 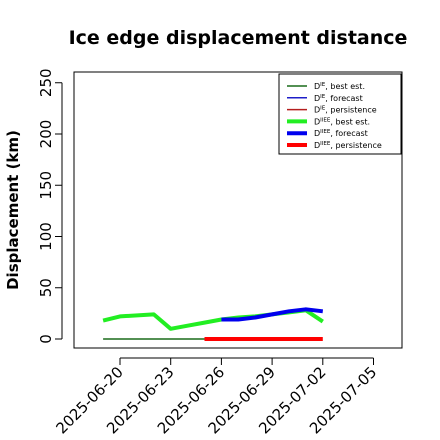 I want to click on legend-label-4: DIIEE, best est., so click(x=342, y=121).